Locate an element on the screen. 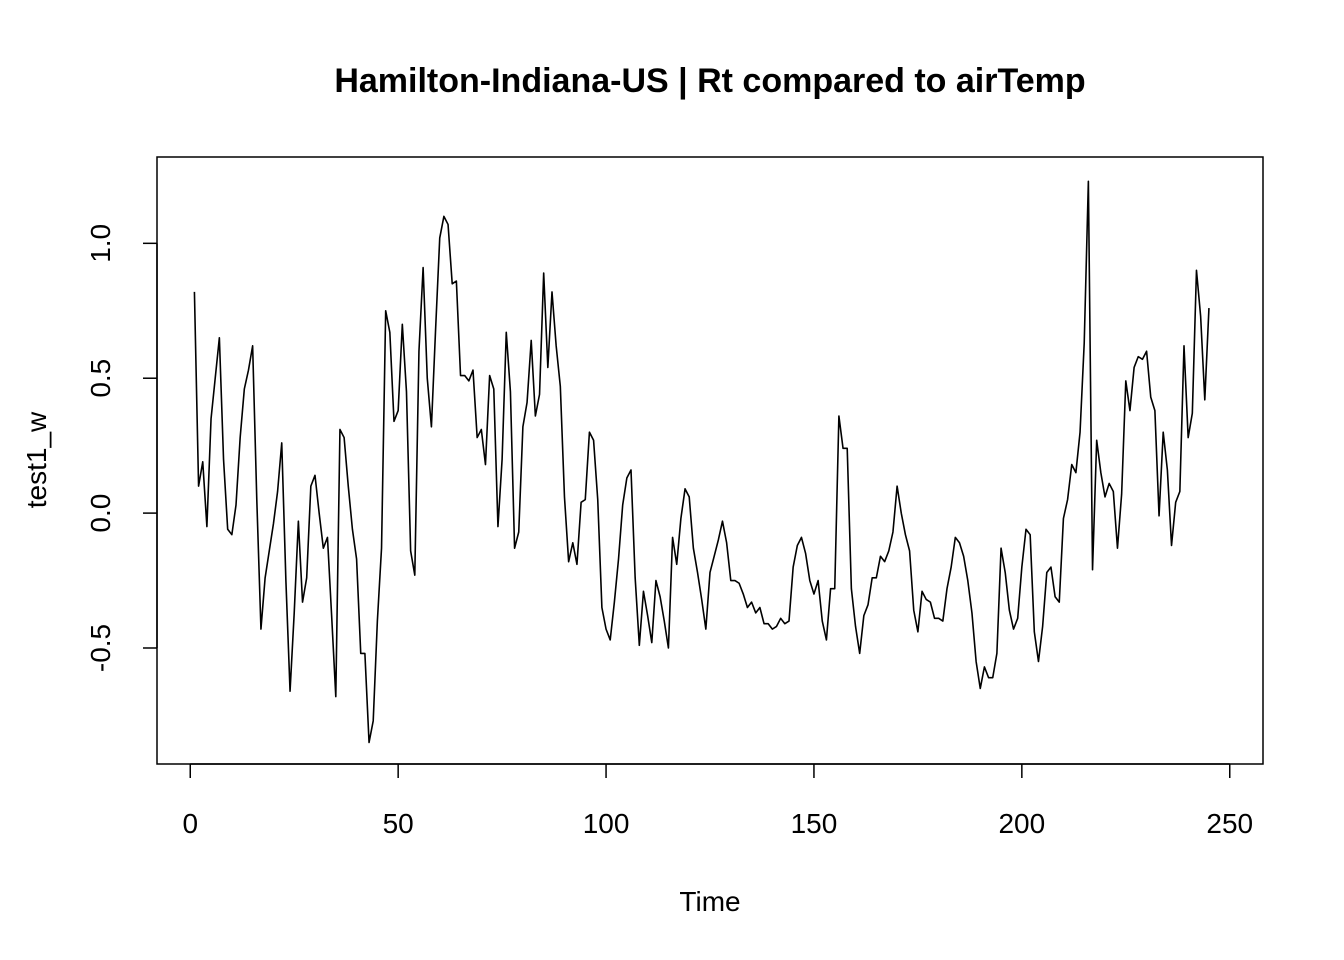  y-axis-label: test1_w is located at coordinates (36, 459).